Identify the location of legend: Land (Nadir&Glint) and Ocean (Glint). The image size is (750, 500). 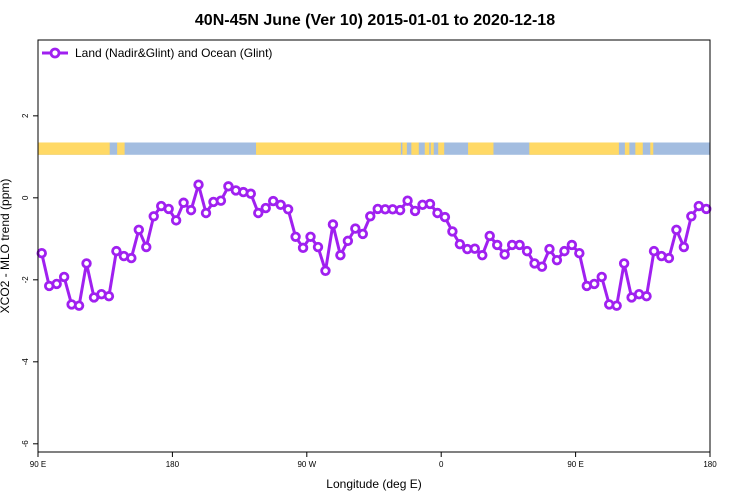
(157, 53).